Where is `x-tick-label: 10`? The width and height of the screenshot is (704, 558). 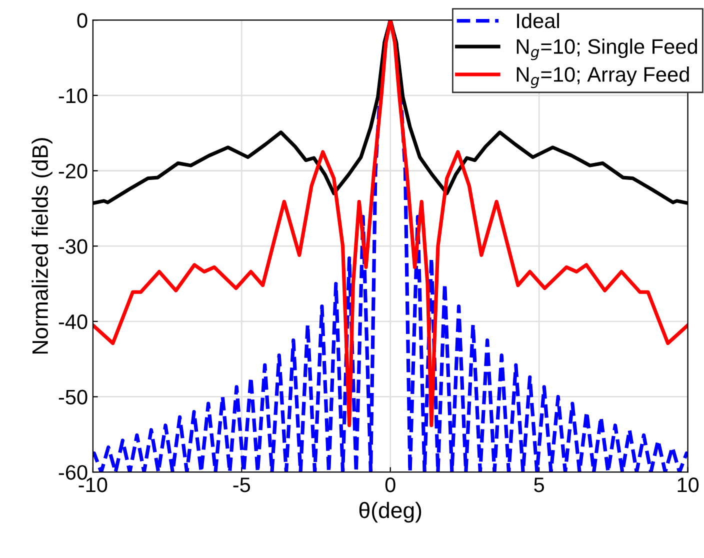 x-tick-label: 10 is located at coordinates (688, 484).